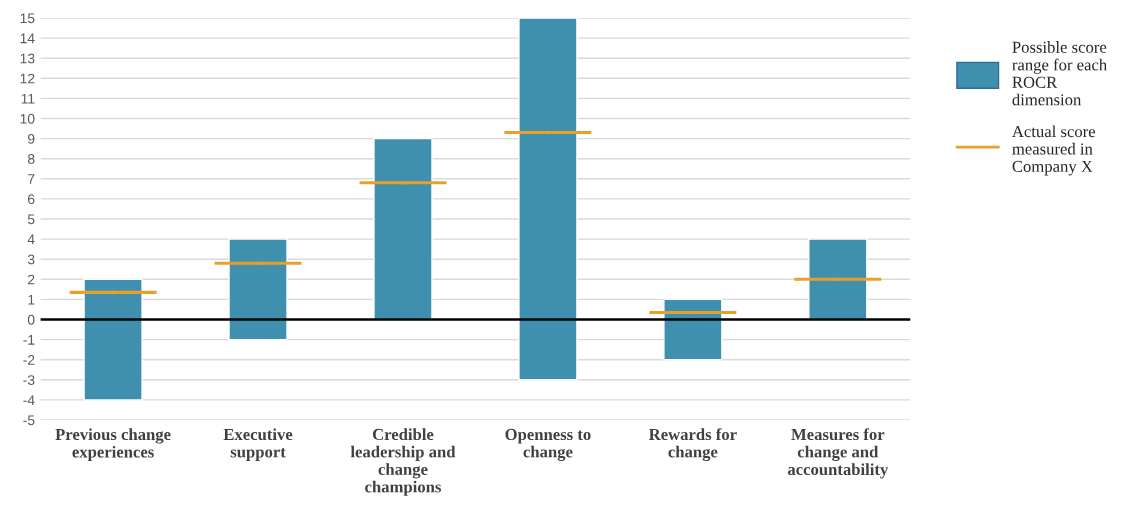 Image resolution: width=1128 pixels, height=522 pixels. I want to click on y-tick-label: 2, so click(31, 279).